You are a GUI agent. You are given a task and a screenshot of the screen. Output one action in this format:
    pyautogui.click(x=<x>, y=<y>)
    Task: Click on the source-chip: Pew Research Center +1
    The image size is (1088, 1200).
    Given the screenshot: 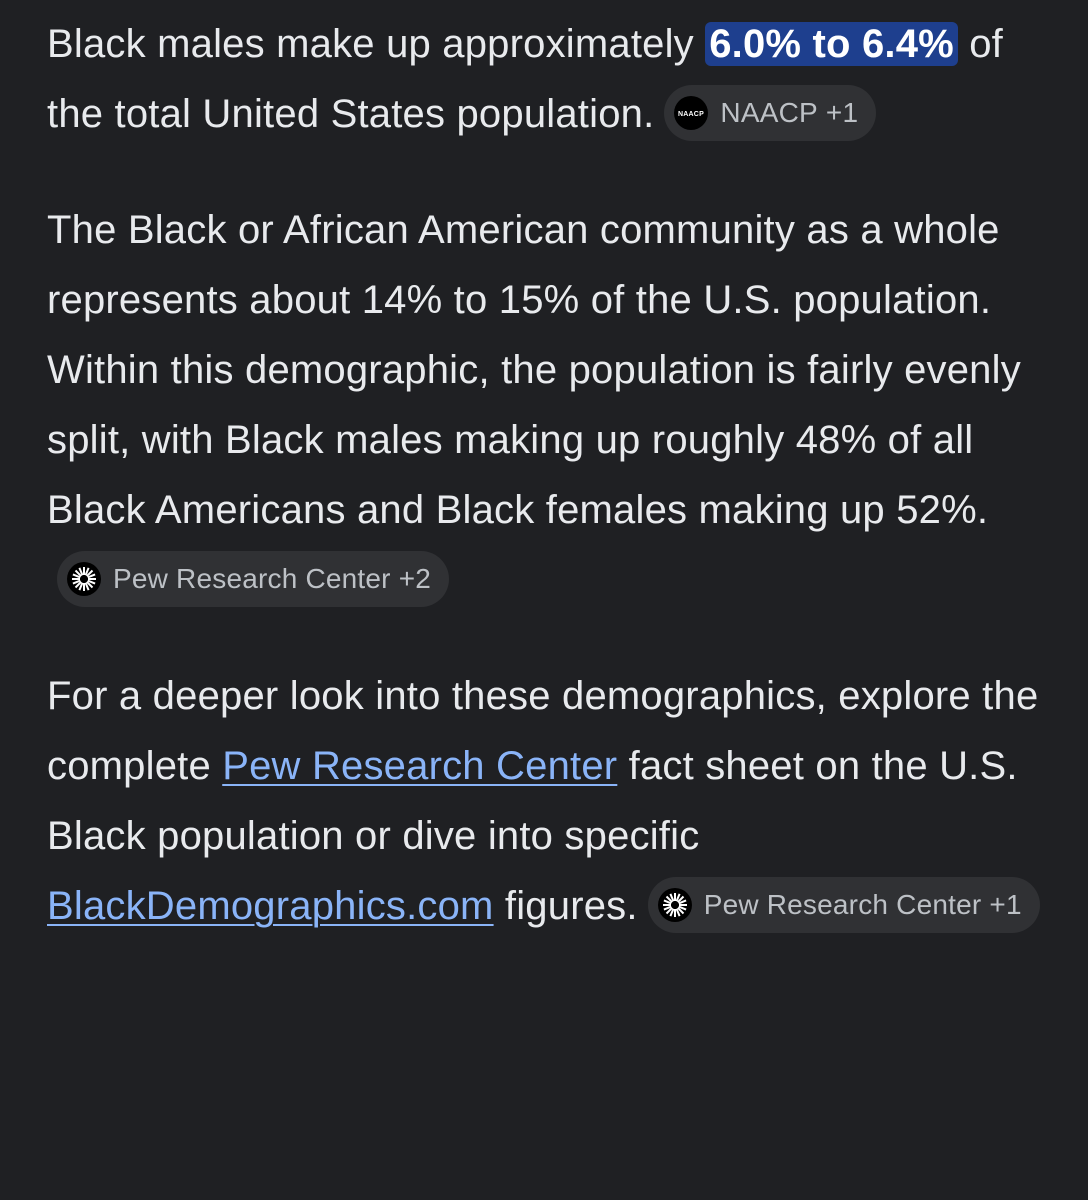 What is the action you would take?
    pyautogui.click(x=843, y=905)
    